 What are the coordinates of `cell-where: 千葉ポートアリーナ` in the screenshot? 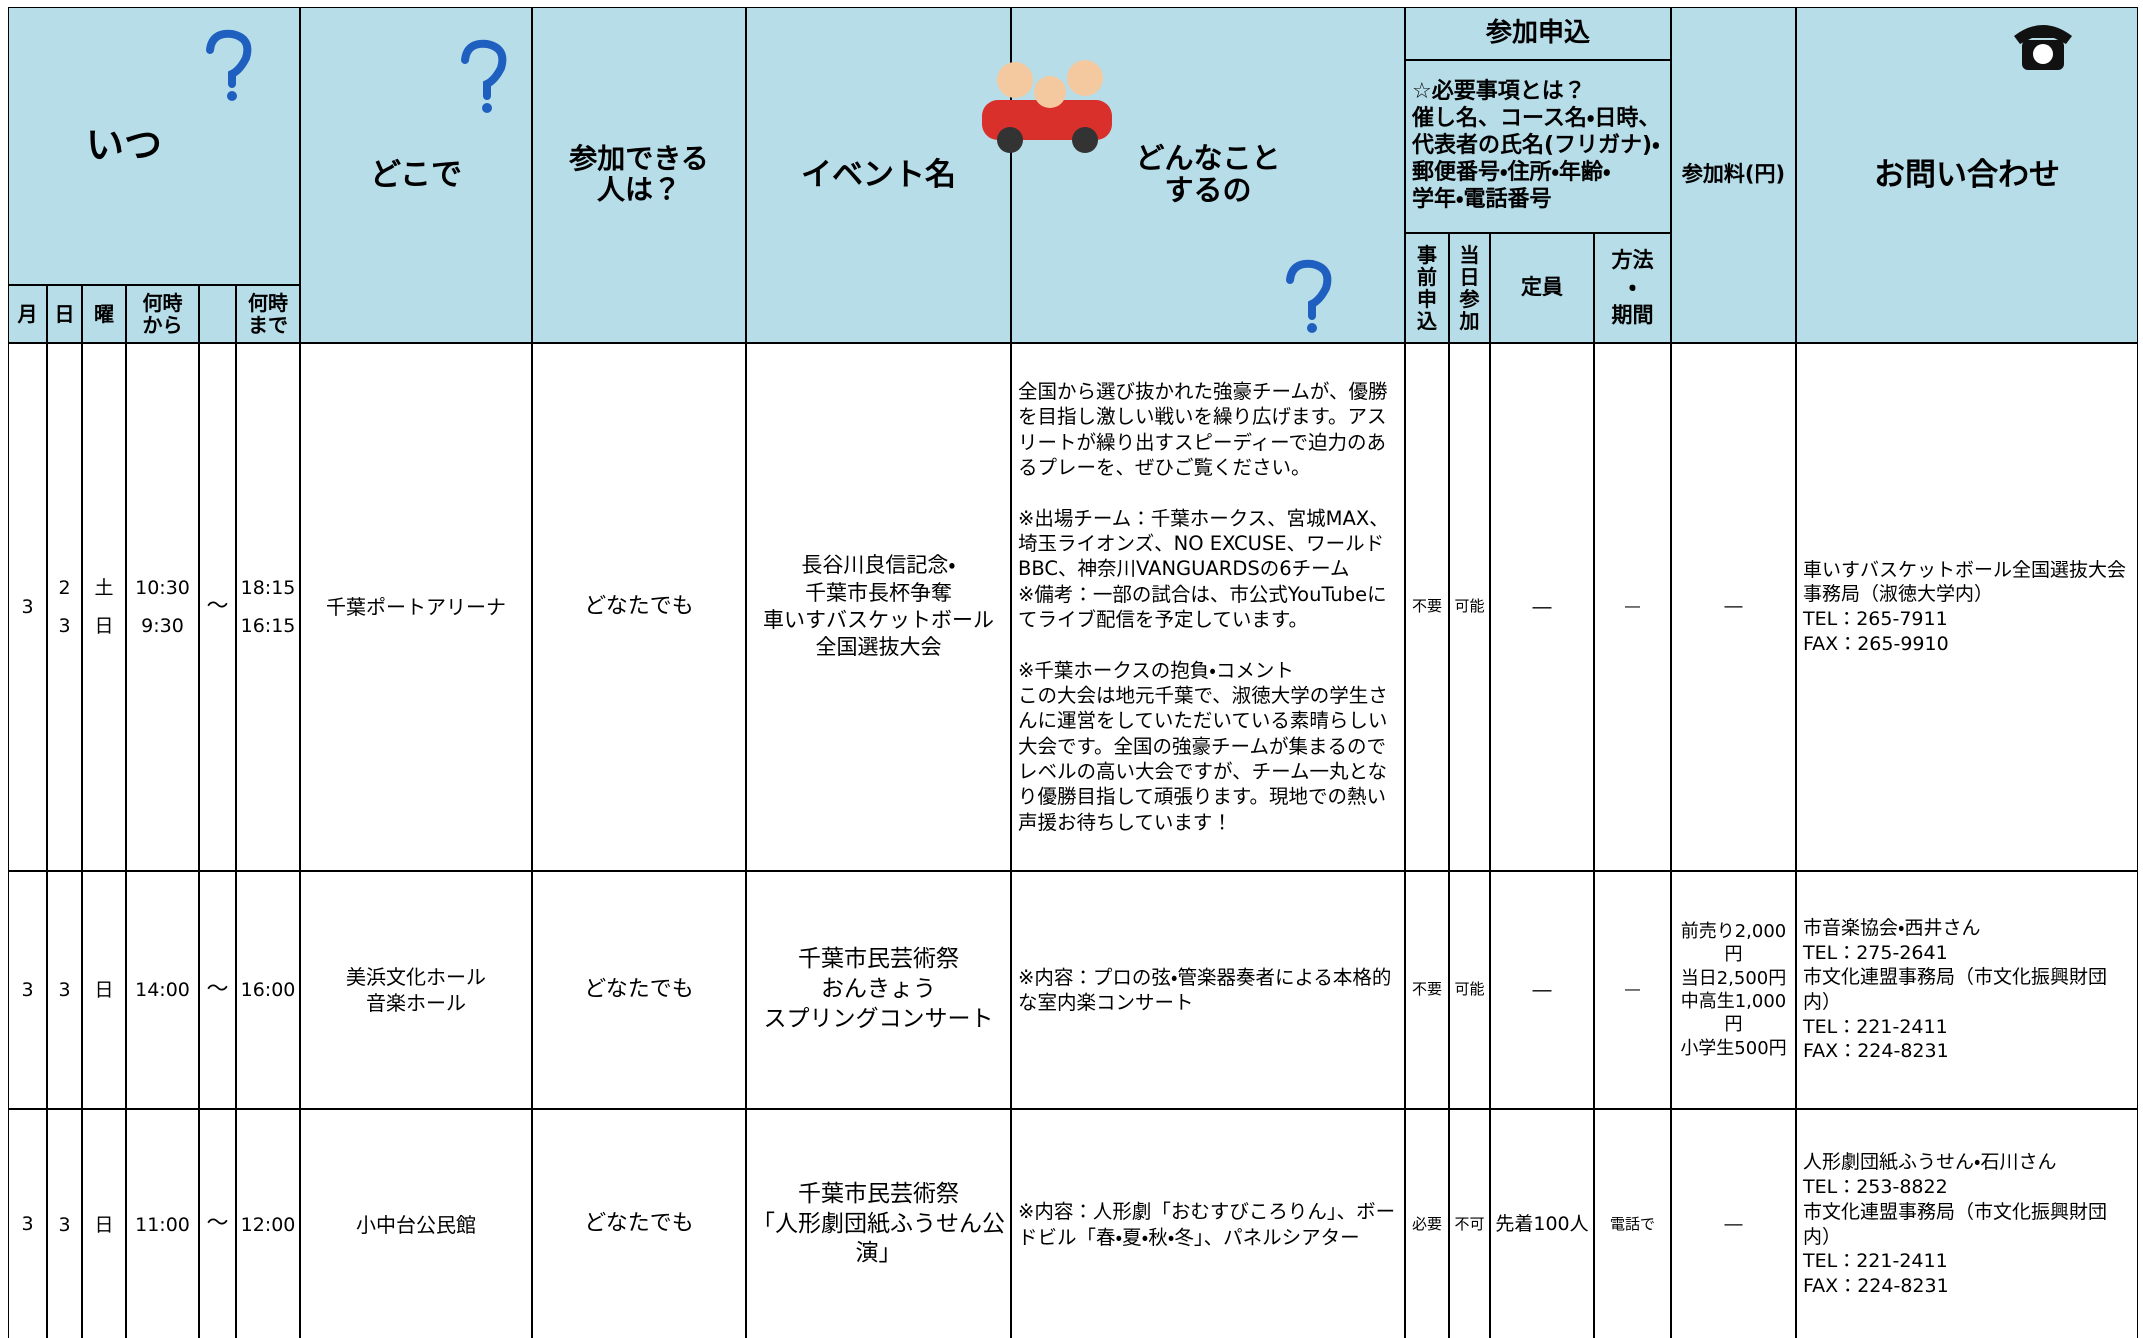 It's located at (416, 607).